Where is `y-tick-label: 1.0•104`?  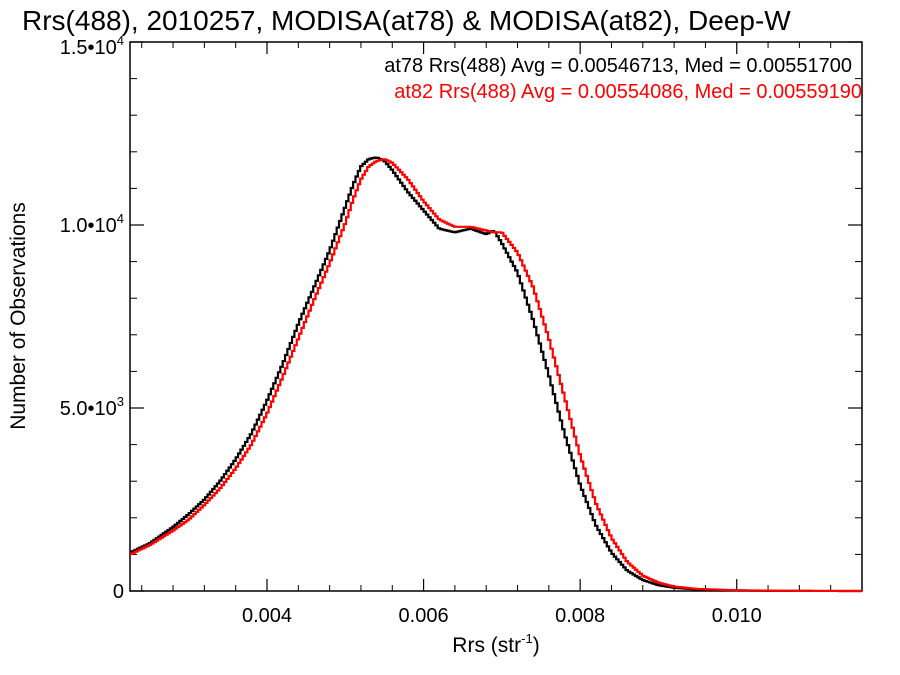 y-tick-label: 1.0•104 is located at coordinates (92, 224).